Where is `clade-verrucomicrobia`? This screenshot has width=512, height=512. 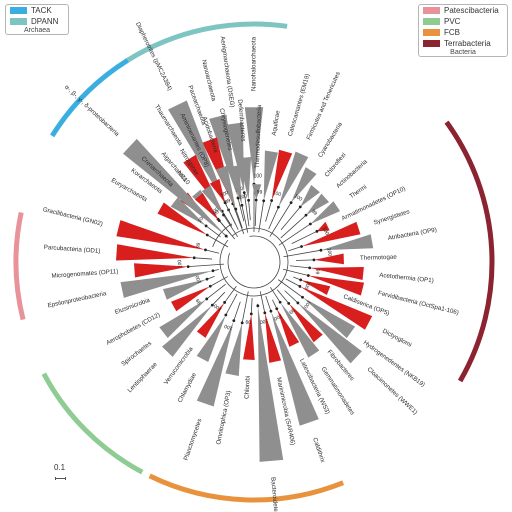
clade-verrucomicrobia is located at coordinates (210, 320).